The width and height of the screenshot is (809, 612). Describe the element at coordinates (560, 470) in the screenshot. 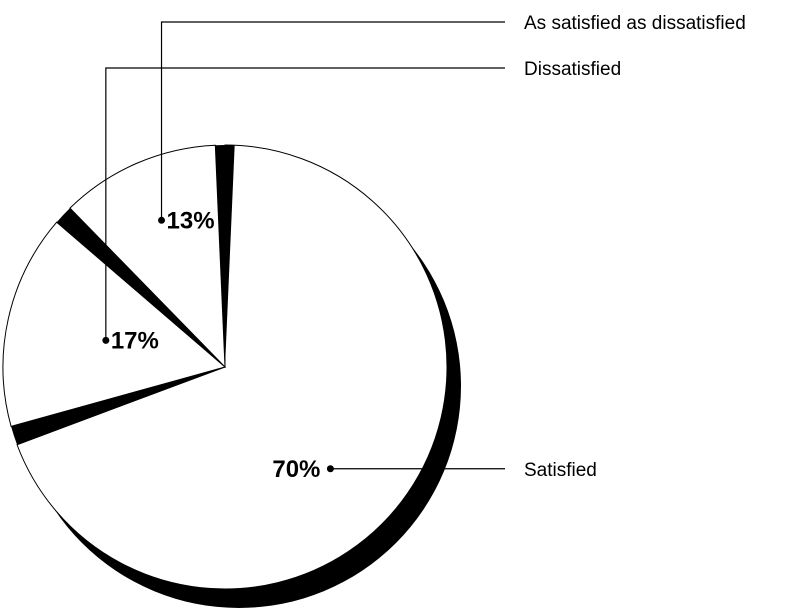

I see `category-label-satisfied: Satisfied` at that location.